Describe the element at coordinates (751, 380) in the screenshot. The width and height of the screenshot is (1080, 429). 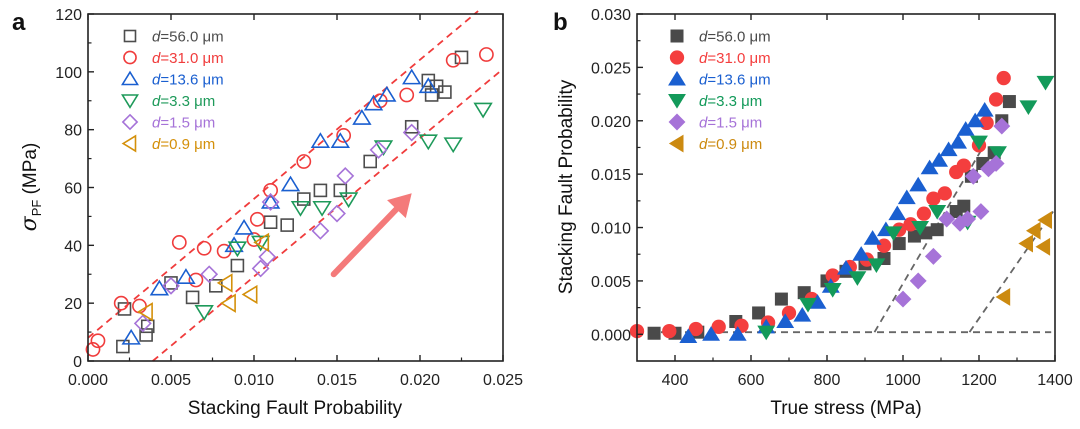
I see `x-tick-label: 600` at that location.